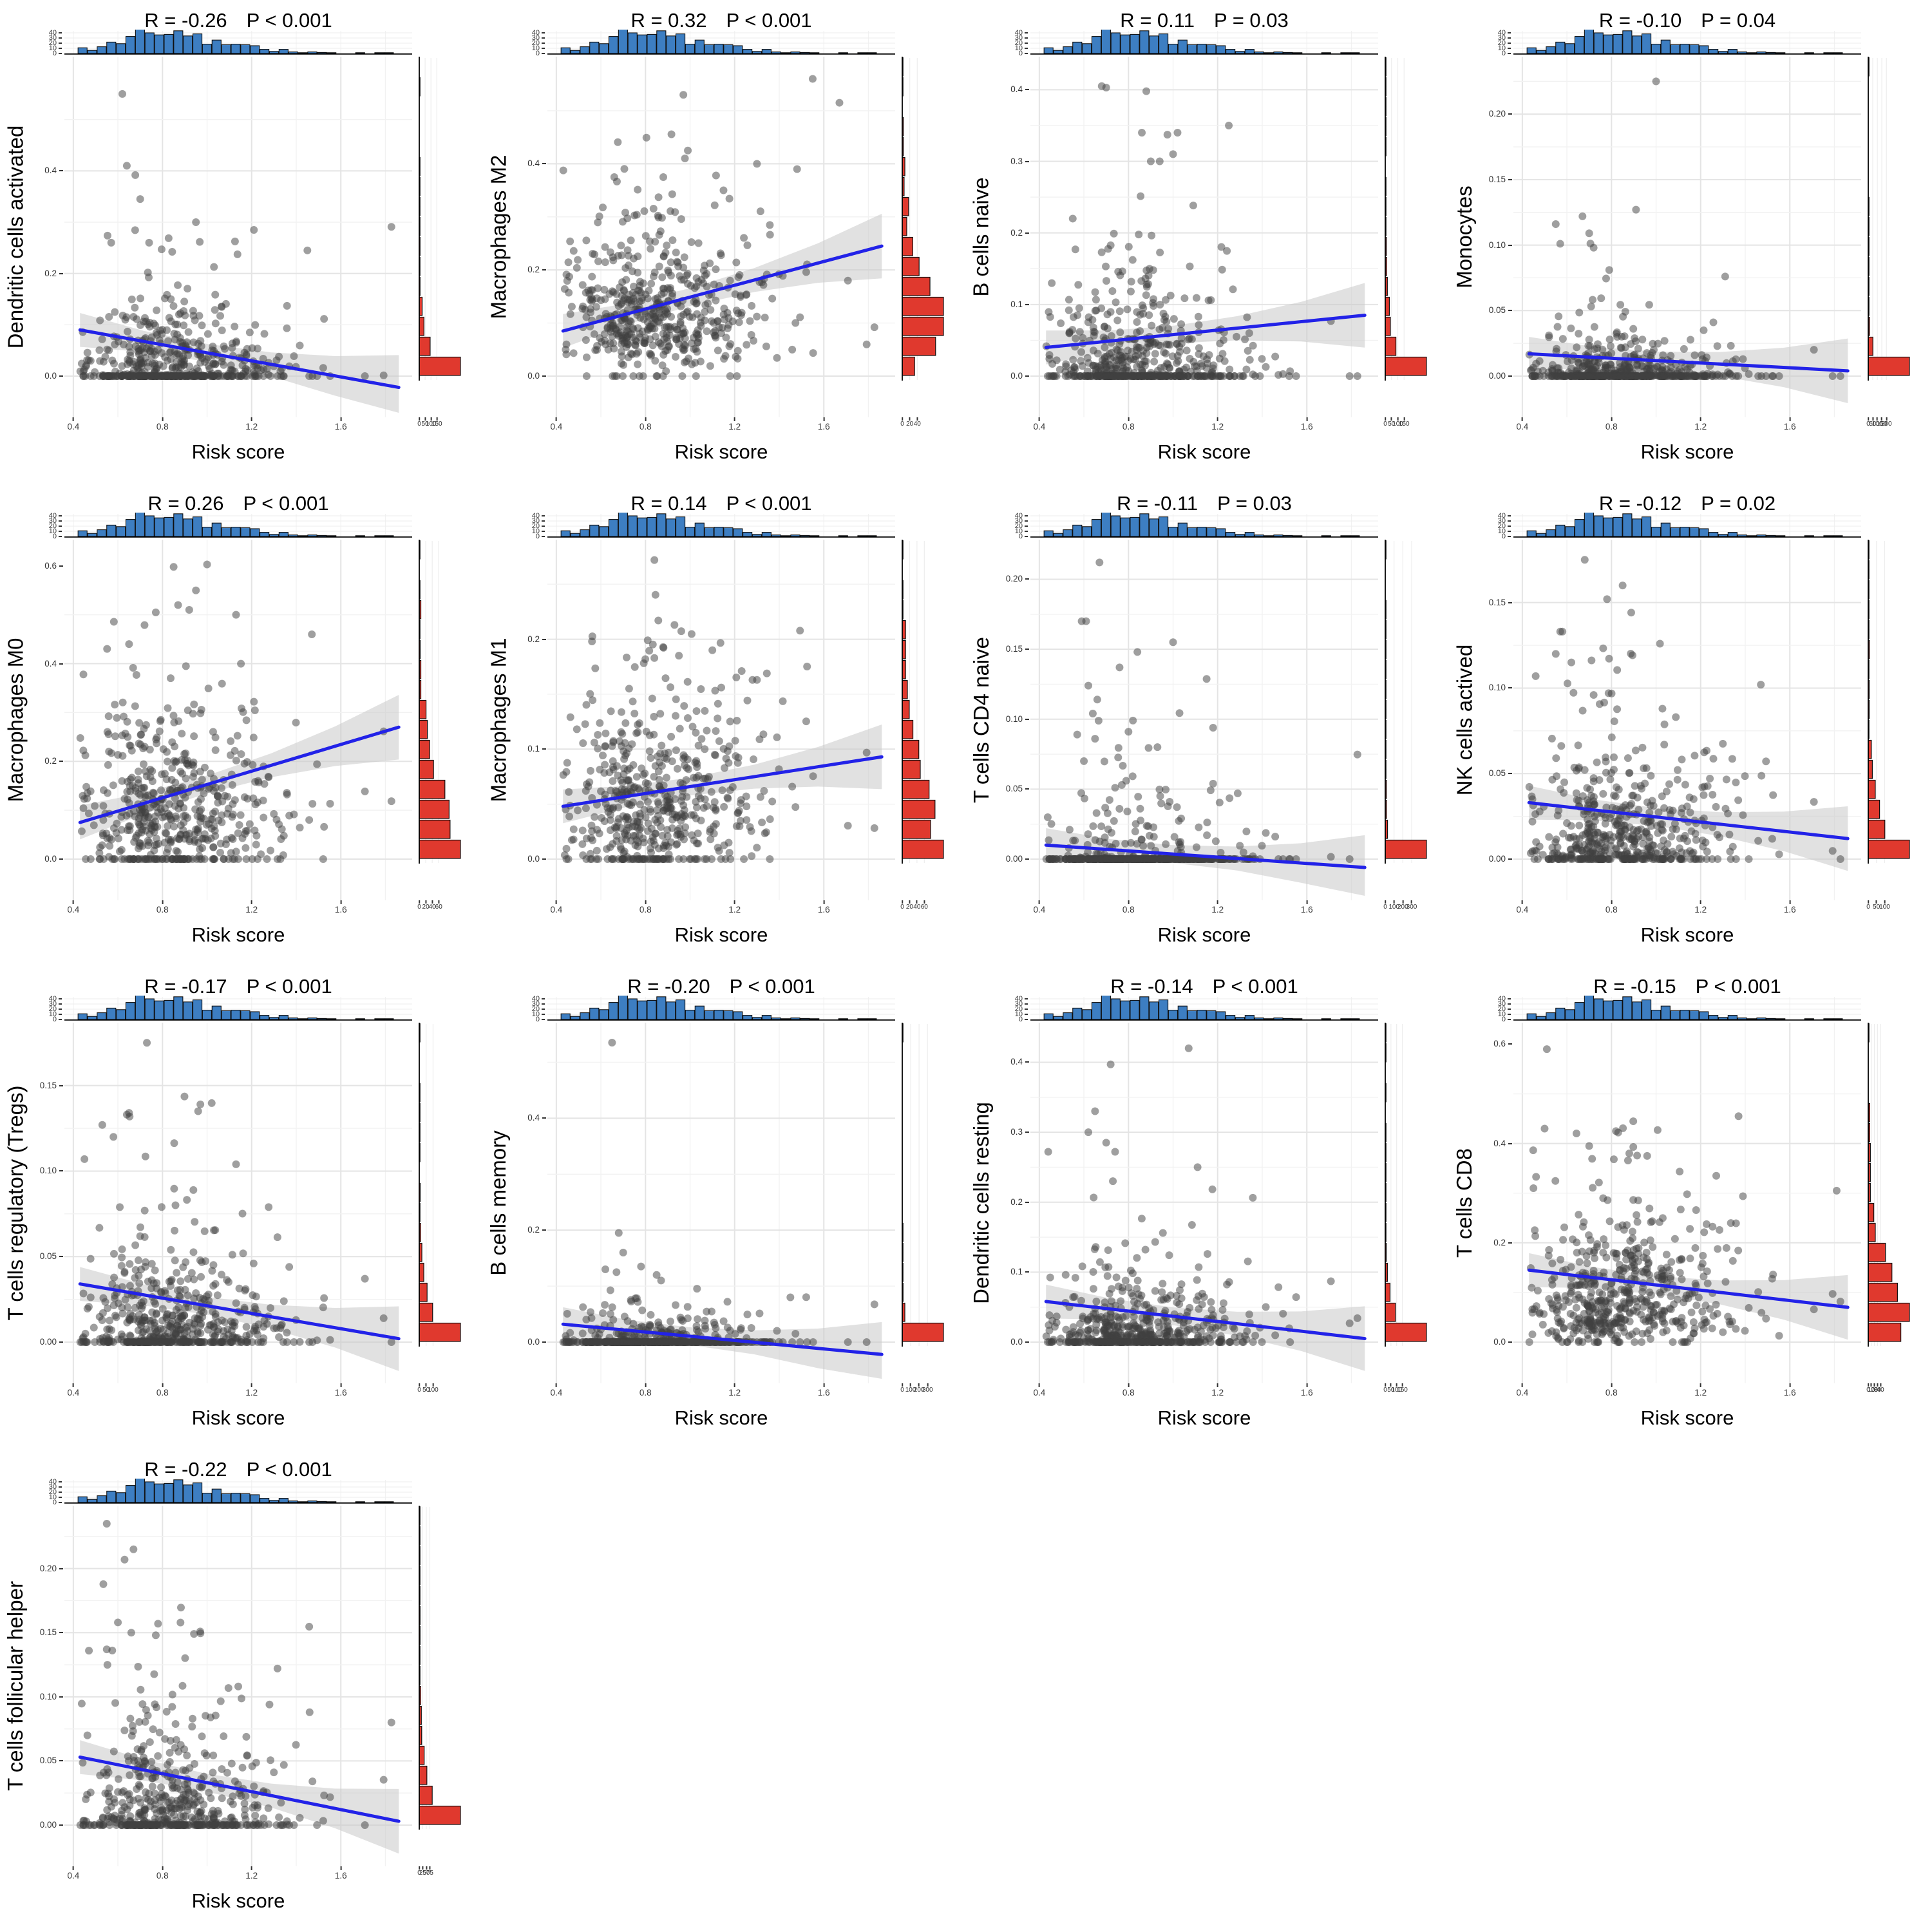 Image resolution: width=1932 pixels, height=1932 pixels. I want to click on y-tick: 0.3, so click(1019, 161).